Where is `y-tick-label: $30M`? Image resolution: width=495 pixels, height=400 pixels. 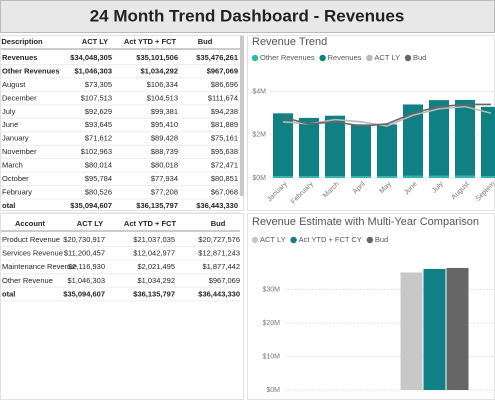
y-tick-label: $30M is located at coordinates (271, 289).